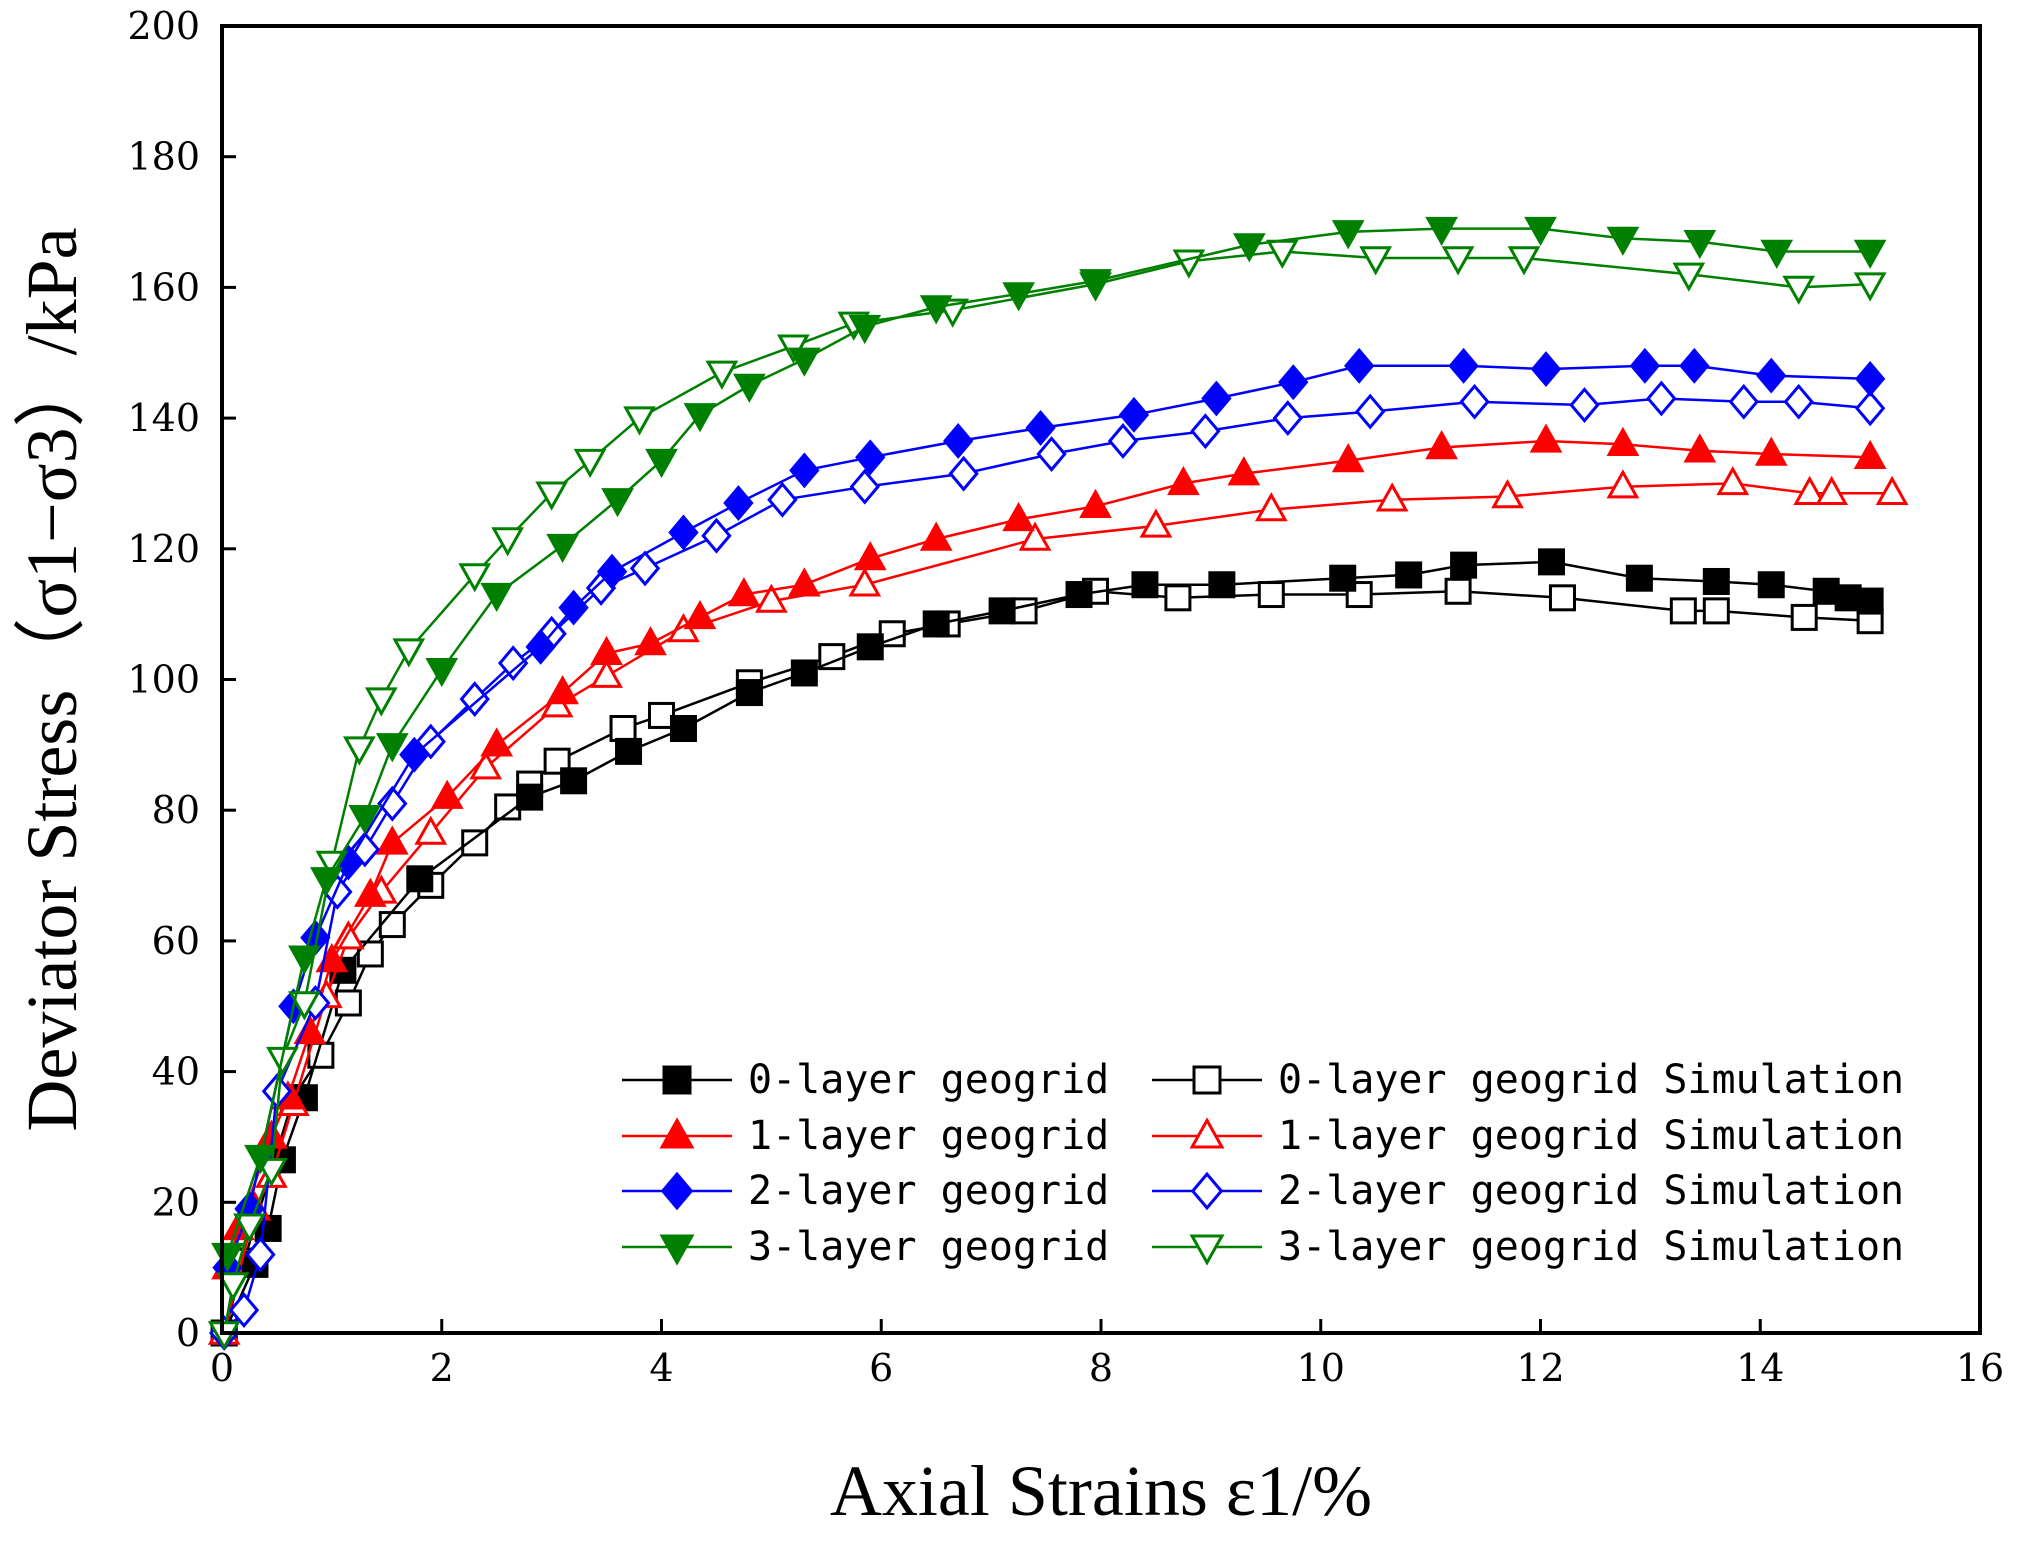 The height and width of the screenshot is (1544, 2024). What do you see at coordinates (163, 680) in the screenshot?
I see `y-tick-label: 100` at bounding box center [163, 680].